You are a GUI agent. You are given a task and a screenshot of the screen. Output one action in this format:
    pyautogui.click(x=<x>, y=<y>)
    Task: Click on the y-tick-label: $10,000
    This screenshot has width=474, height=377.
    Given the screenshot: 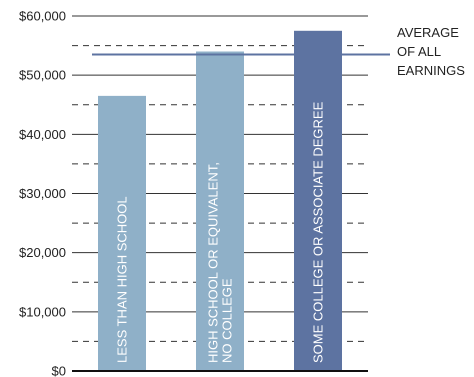 What is the action you would take?
    pyautogui.click(x=42, y=311)
    